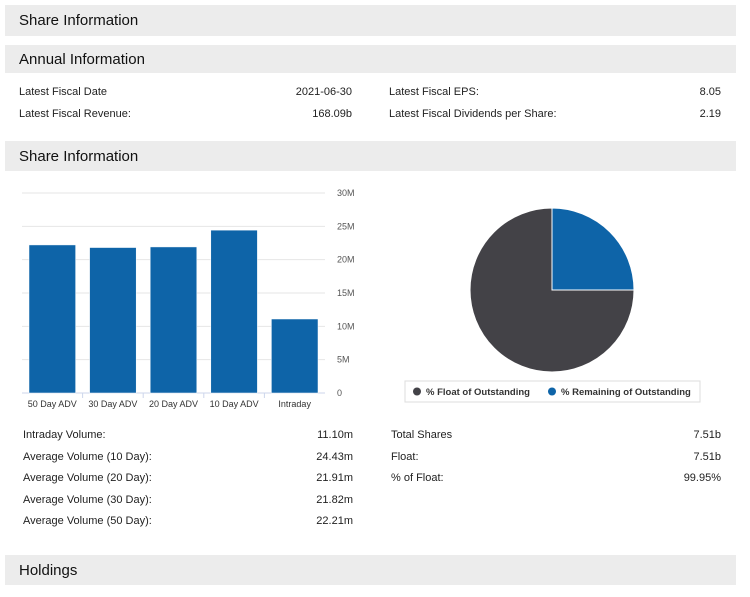 Image resolution: width=750 pixels, height=597 pixels. Describe the element at coordinates (334, 456) in the screenshot. I see `value: 24.43m` at that location.